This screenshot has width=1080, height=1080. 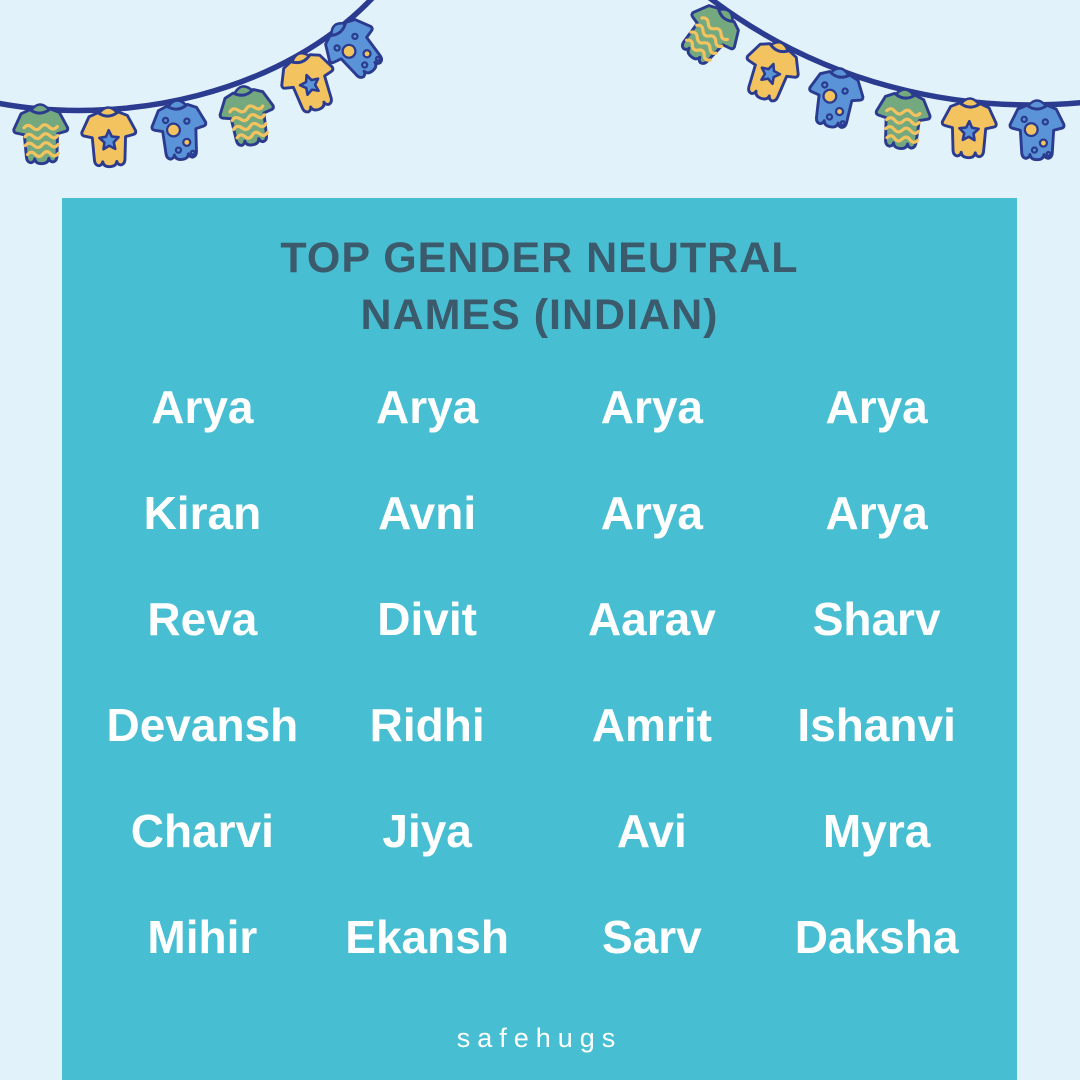 What do you see at coordinates (202, 725) in the screenshot?
I see `name-cell: Devansh` at bounding box center [202, 725].